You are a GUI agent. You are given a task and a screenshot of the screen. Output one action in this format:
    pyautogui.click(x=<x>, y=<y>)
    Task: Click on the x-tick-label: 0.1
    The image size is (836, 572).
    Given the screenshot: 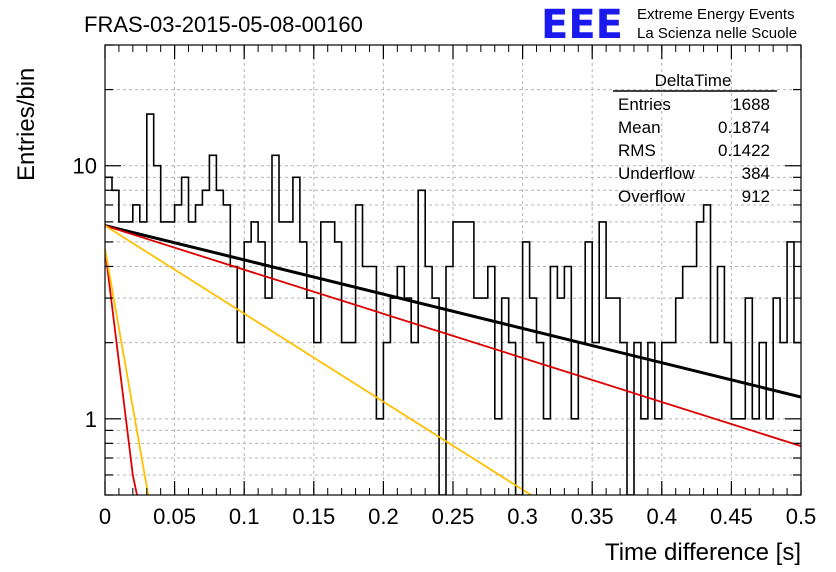 What is the action you would take?
    pyautogui.click(x=244, y=516)
    